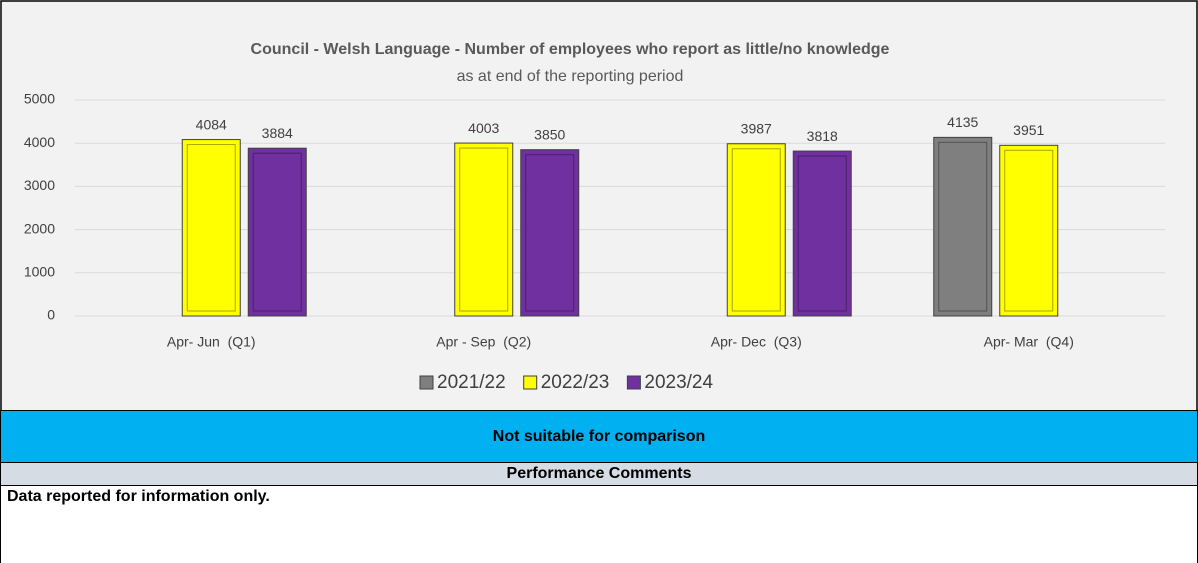 The image size is (1198, 563). Describe the element at coordinates (483, 128) in the screenshot. I see `data-label: 4003` at that location.